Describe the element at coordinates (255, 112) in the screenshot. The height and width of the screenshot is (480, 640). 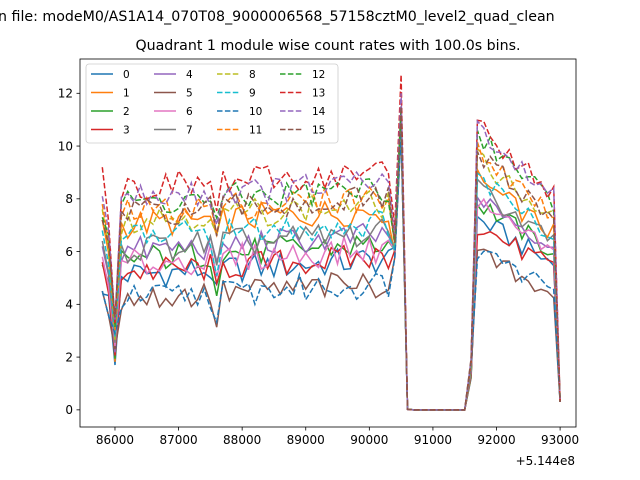
I see `legend-label-10: 10` at that location.